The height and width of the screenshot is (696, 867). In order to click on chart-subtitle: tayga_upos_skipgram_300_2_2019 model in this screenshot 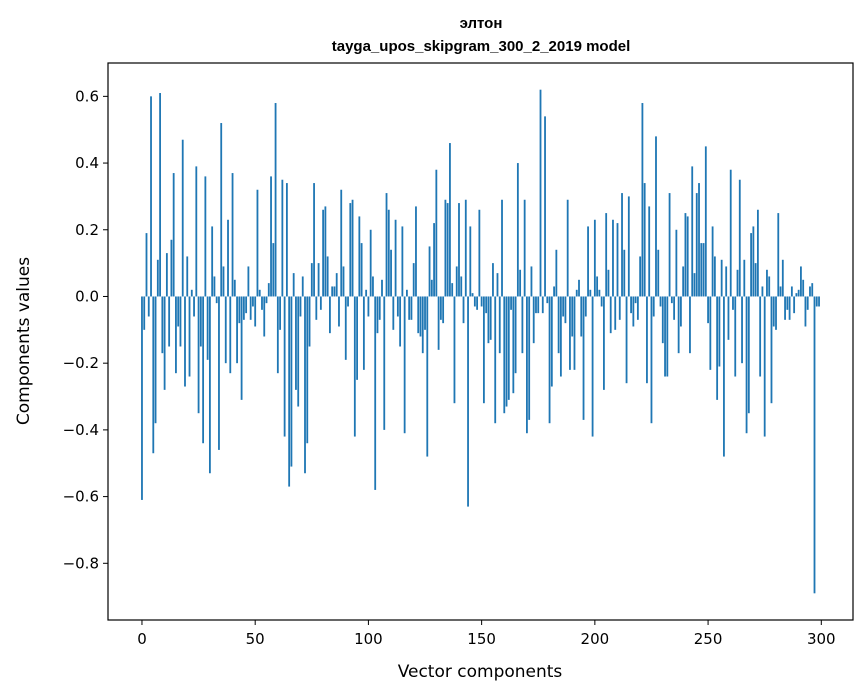, I will do `click(481, 46)`.